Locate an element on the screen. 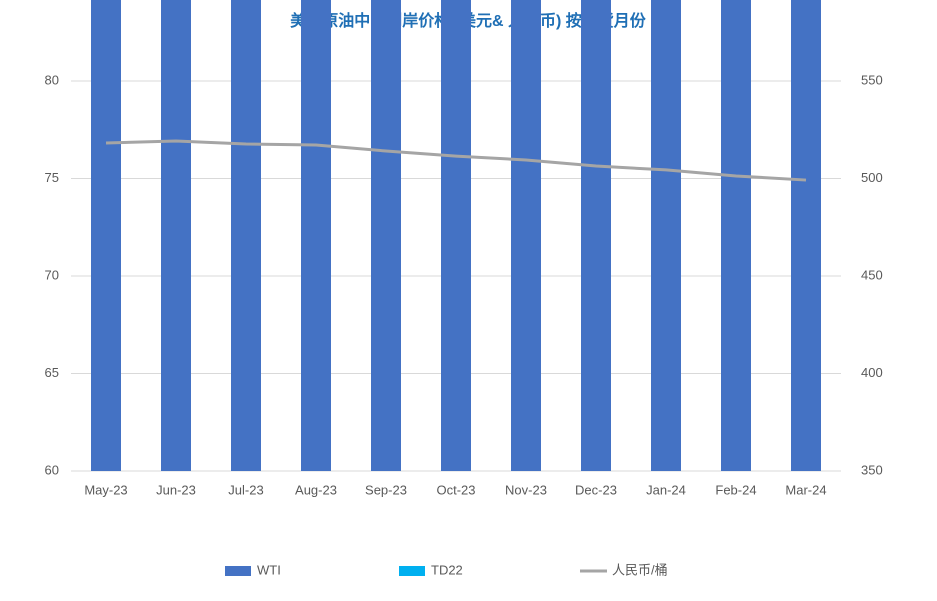 The height and width of the screenshot is (601, 937). x-tick-label: Jan-24 is located at coordinates (666, 489).